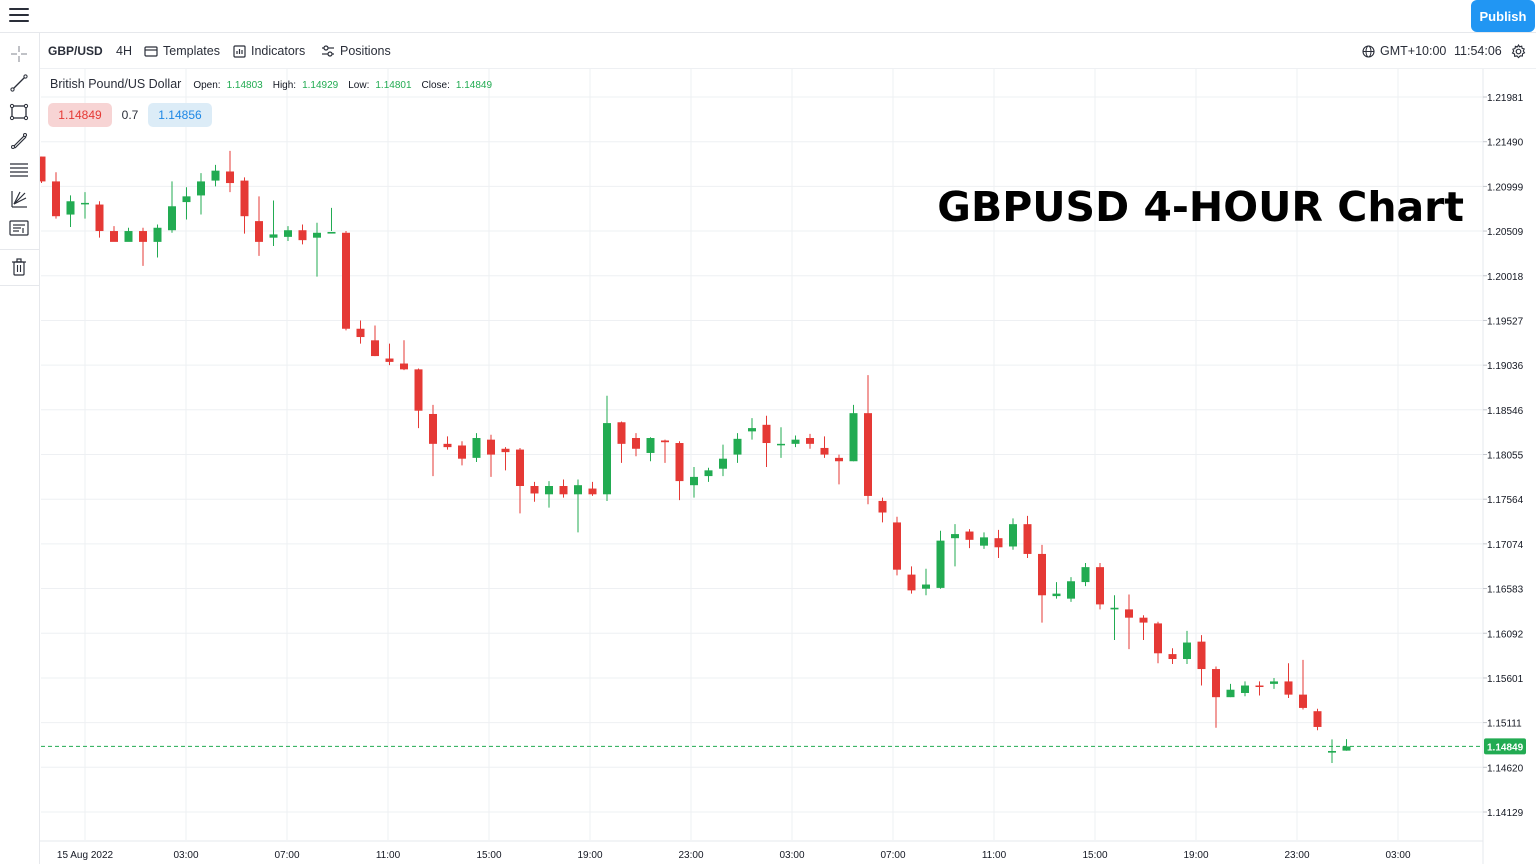 The width and height of the screenshot is (1536, 864). Describe the element at coordinates (180, 115) in the screenshot. I see `buy-button: 1.14856` at that location.